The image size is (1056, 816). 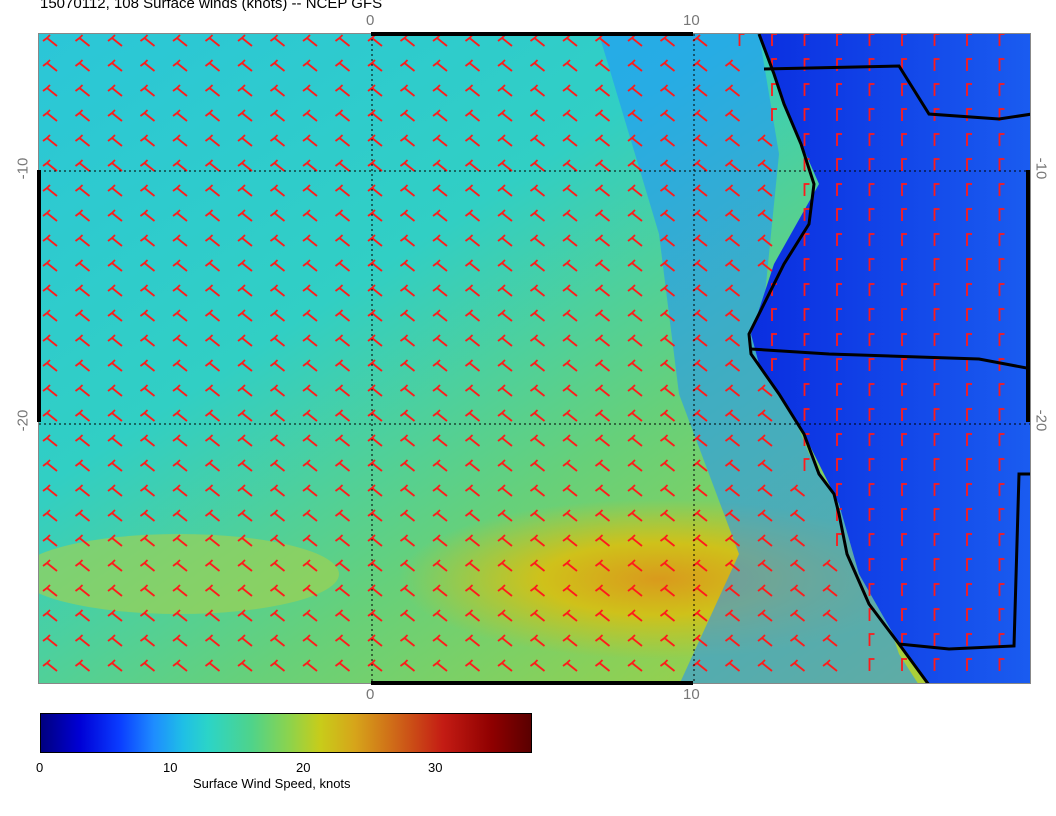 What do you see at coordinates (370, 20) in the screenshot?
I see `top-tick-0: 0` at bounding box center [370, 20].